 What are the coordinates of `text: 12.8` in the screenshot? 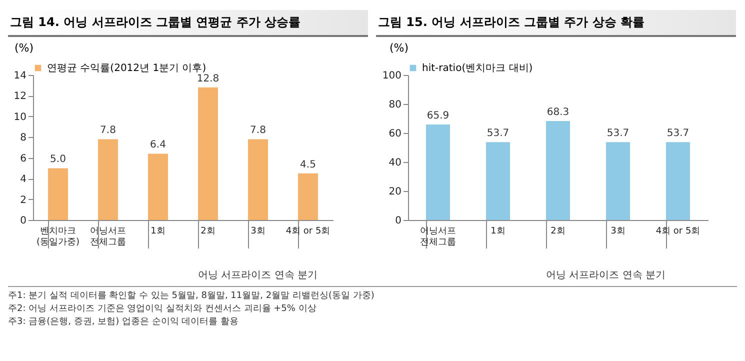 It's located at (208, 78).